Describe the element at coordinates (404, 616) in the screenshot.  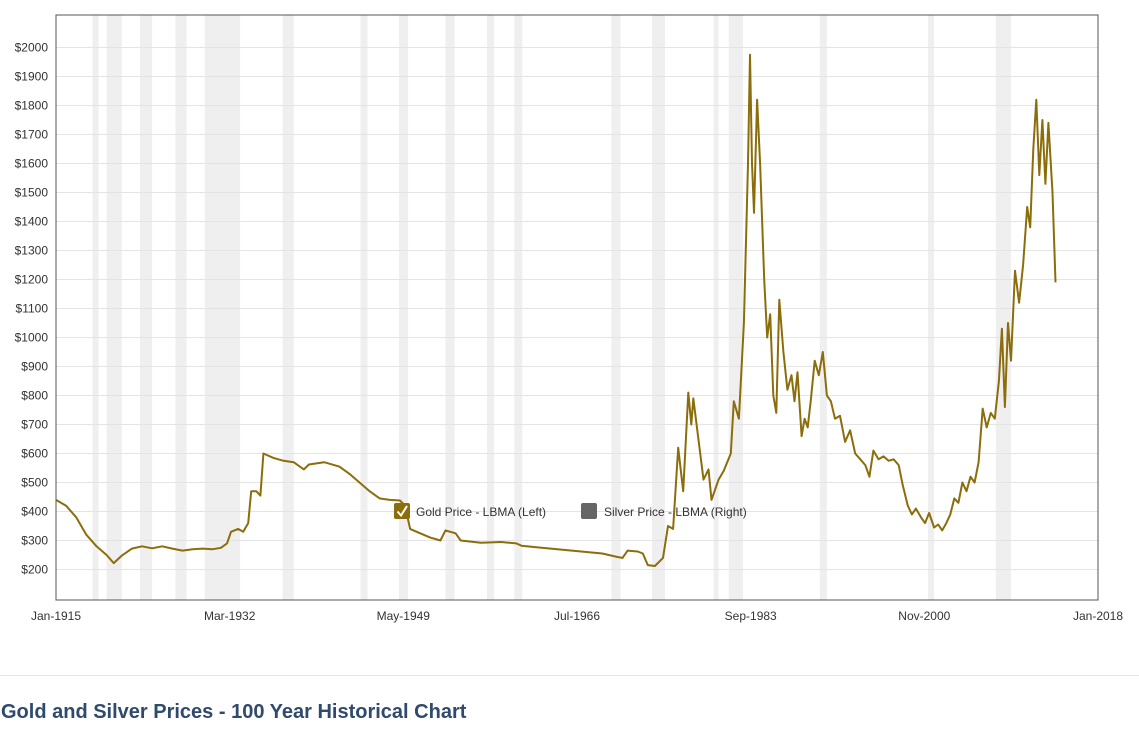
I see `x-tick-label-2: May-1949` at that location.